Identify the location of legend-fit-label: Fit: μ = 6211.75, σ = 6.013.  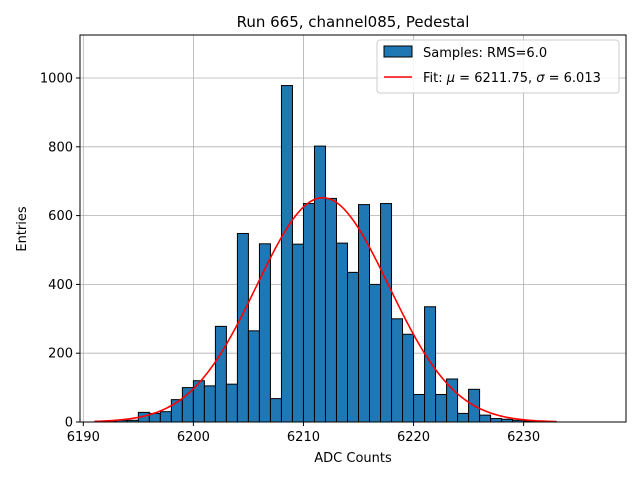
(512, 78).